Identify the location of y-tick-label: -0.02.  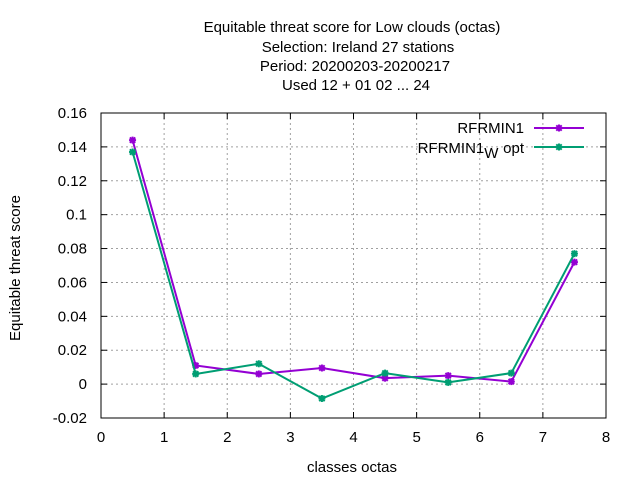
(70, 418).